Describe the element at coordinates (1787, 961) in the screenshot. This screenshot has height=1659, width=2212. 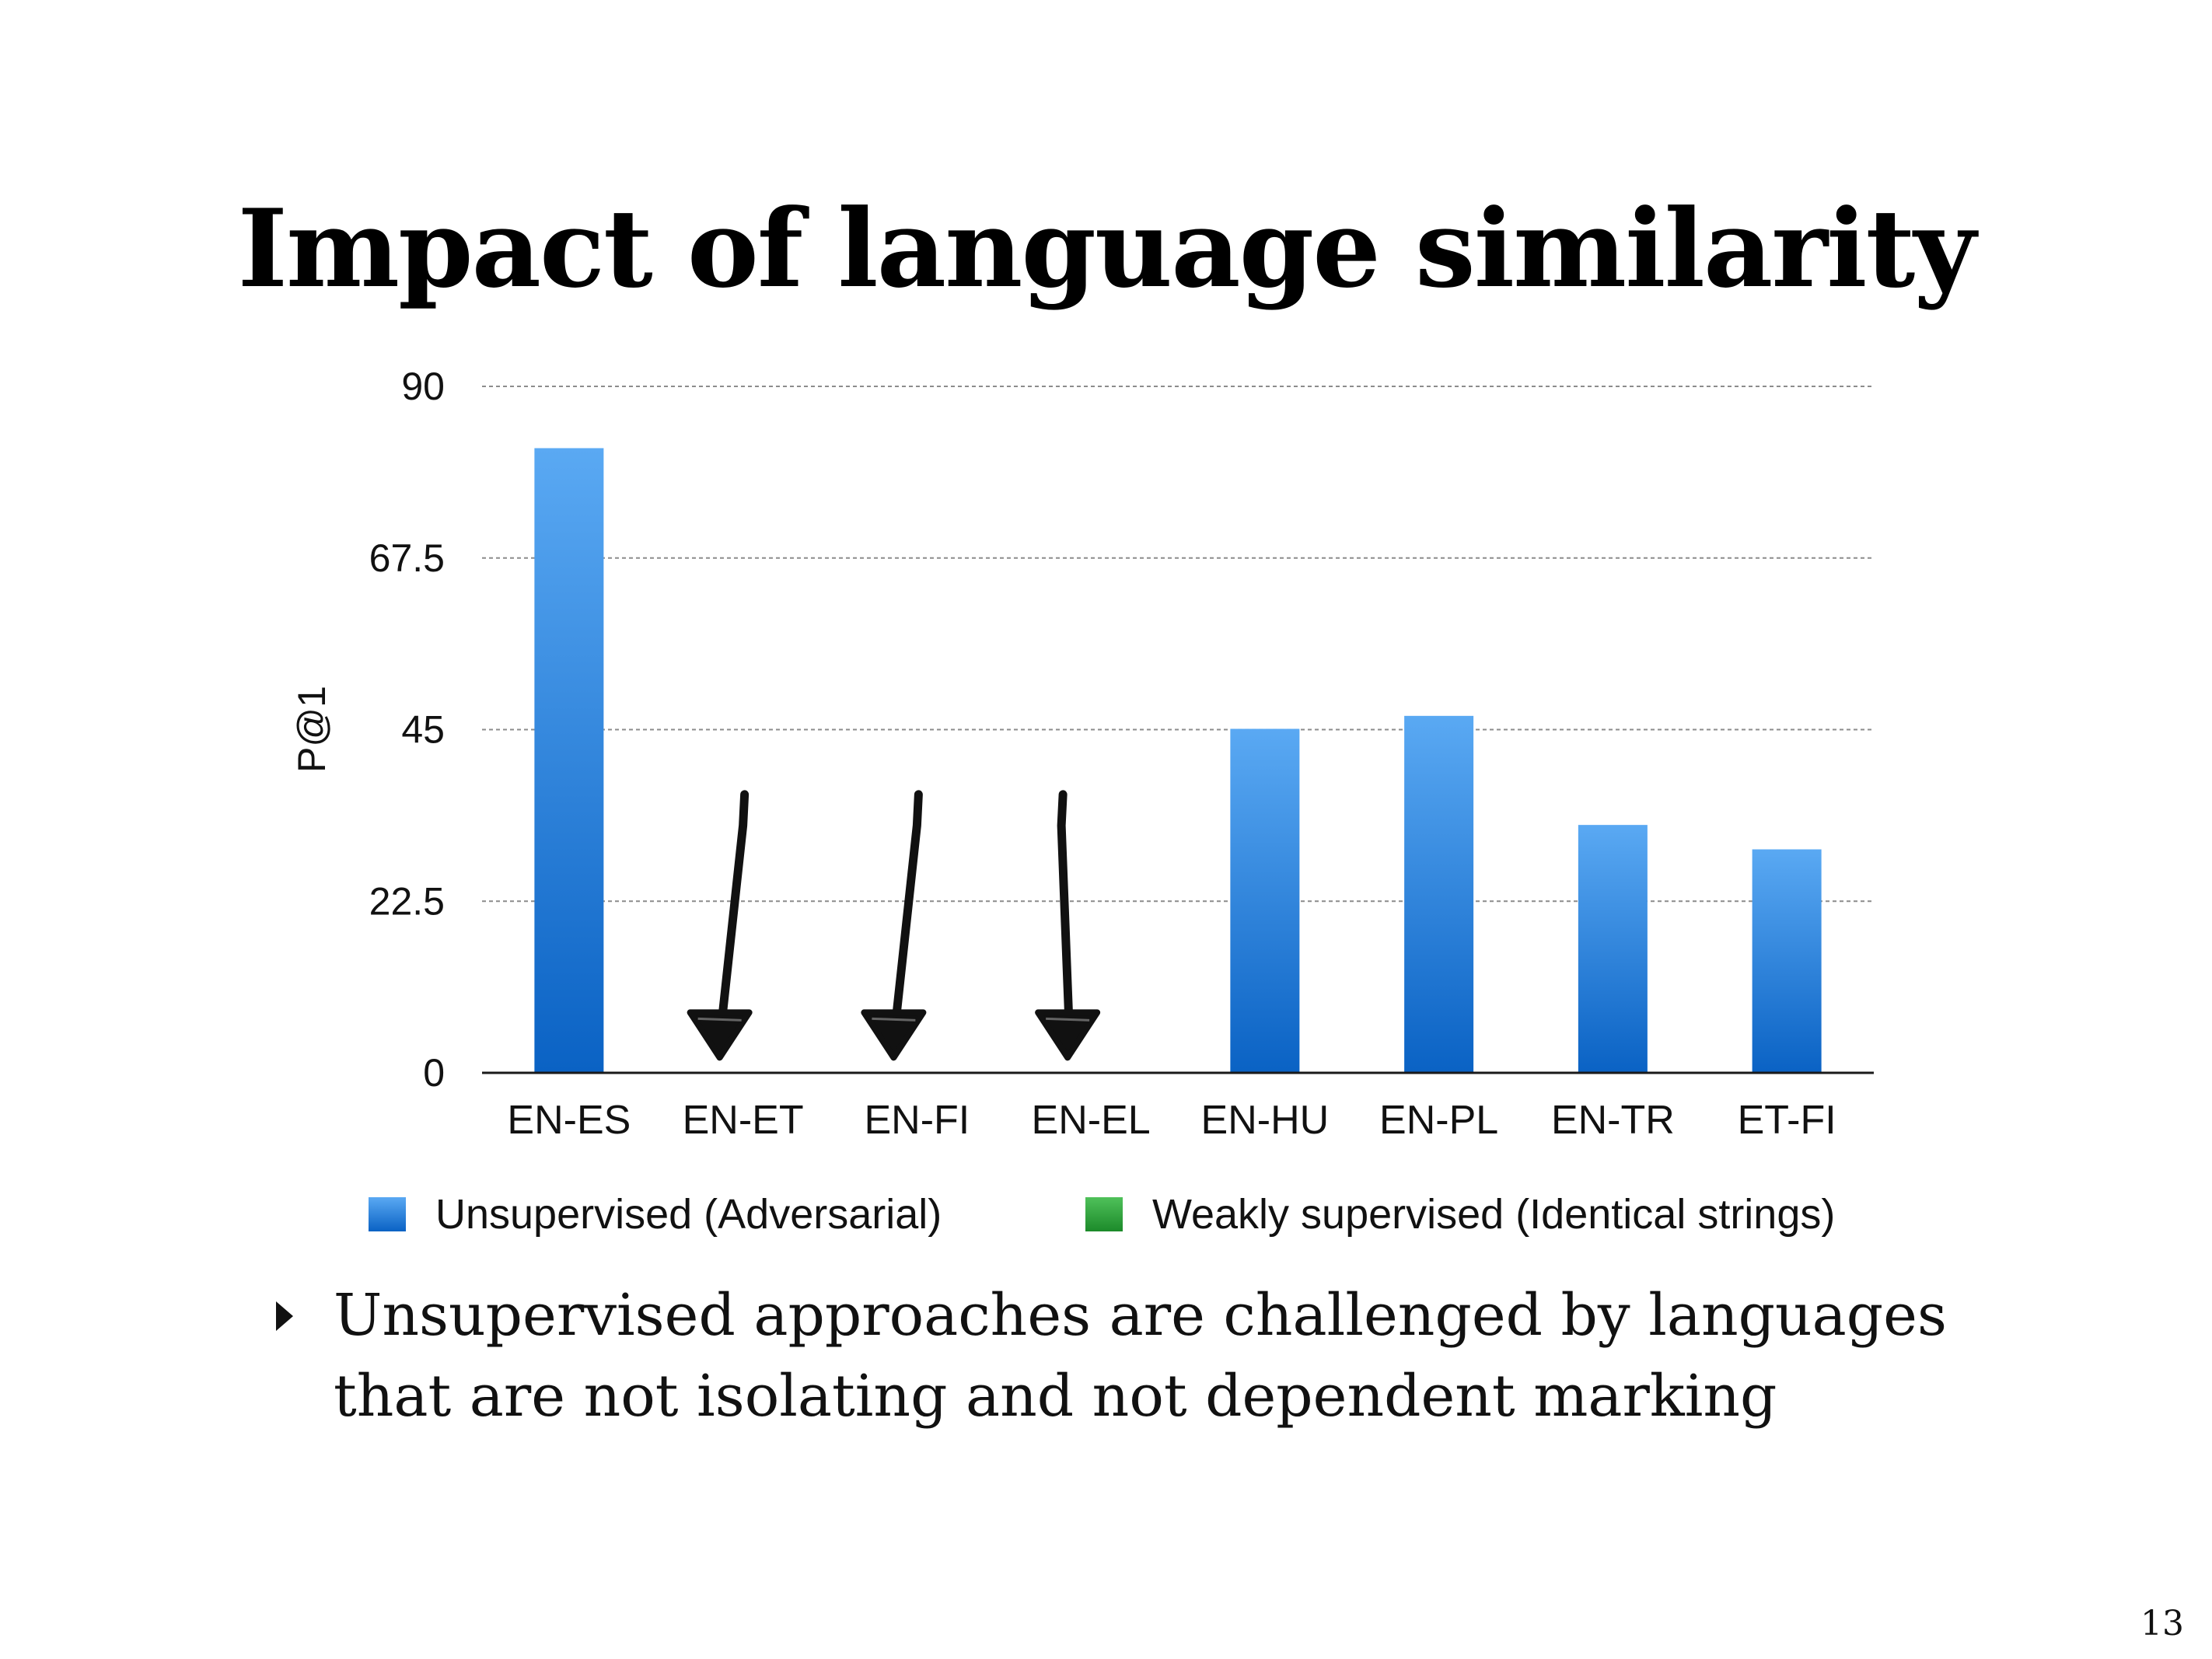
I see `bar-et-fi` at that location.